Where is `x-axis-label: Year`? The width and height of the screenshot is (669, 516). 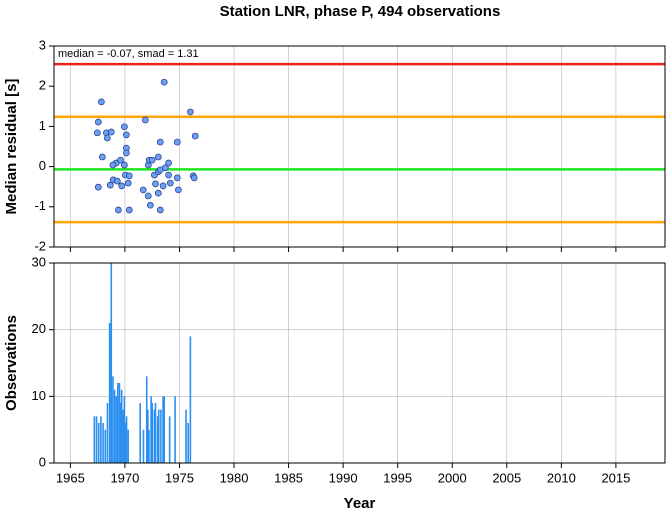
x-axis-label: Year is located at coordinates (360, 503).